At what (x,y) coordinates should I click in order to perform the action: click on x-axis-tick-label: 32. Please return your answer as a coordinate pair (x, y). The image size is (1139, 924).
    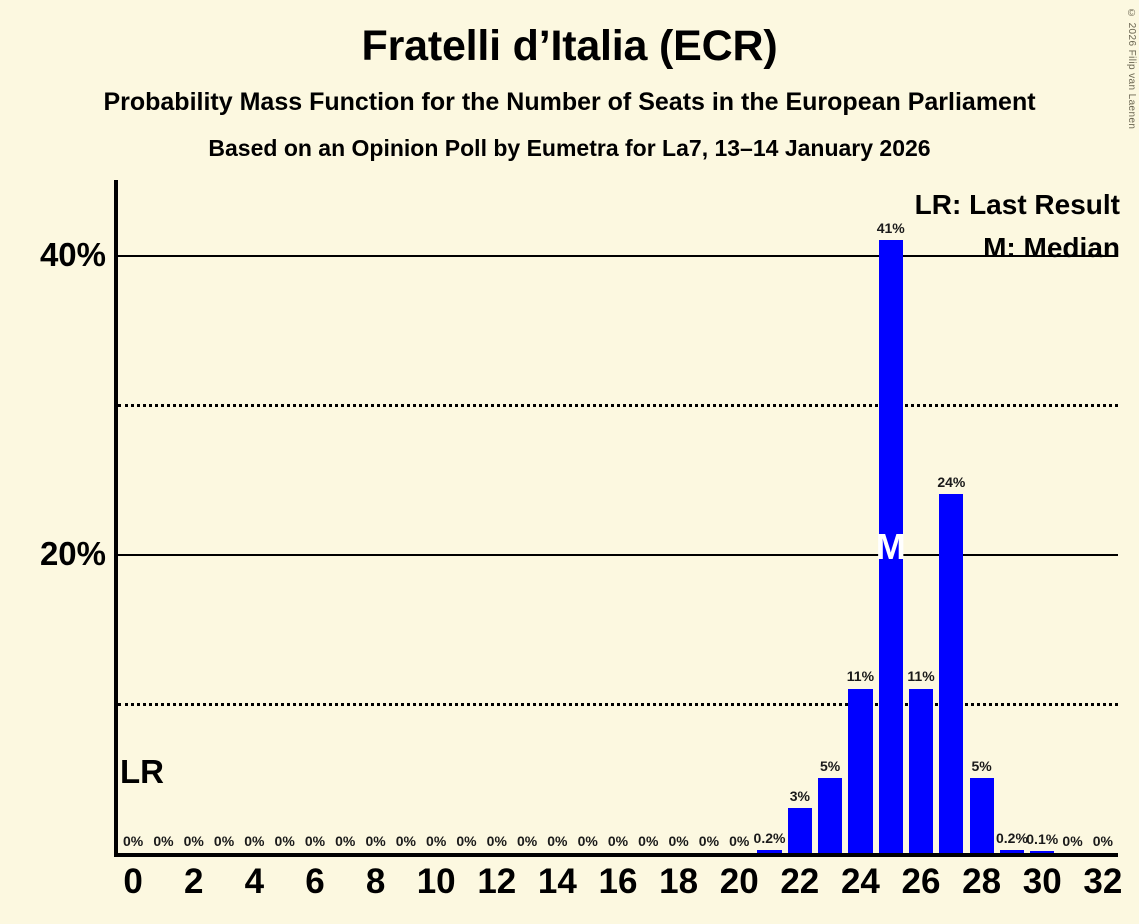
    Looking at the image, I should click on (1103, 881).